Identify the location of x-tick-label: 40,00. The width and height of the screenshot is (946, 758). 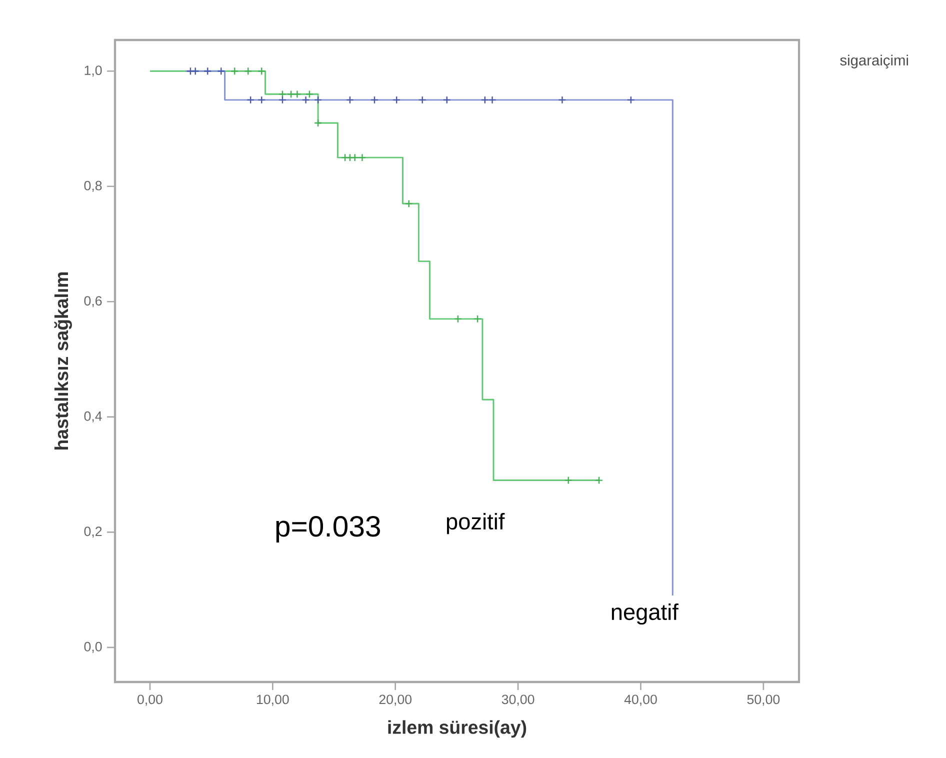
(640, 700).